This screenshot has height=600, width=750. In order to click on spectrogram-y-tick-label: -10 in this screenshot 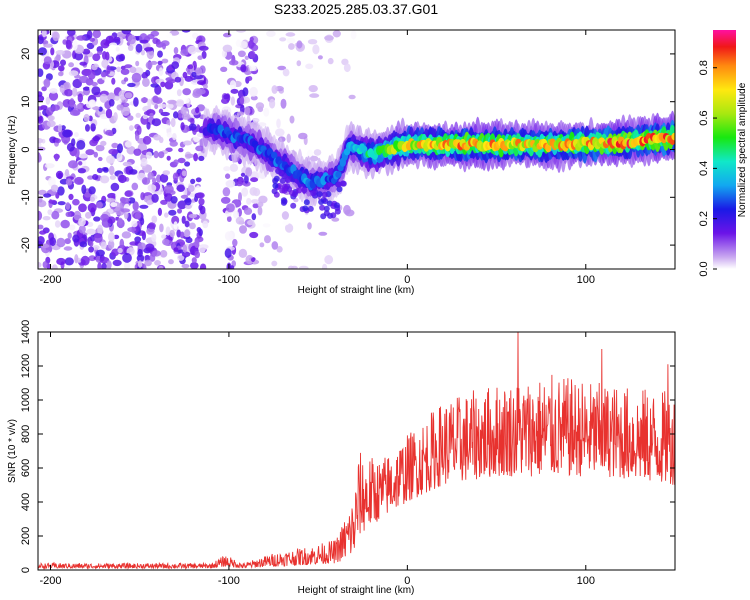, I will do `click(26, 197)`.